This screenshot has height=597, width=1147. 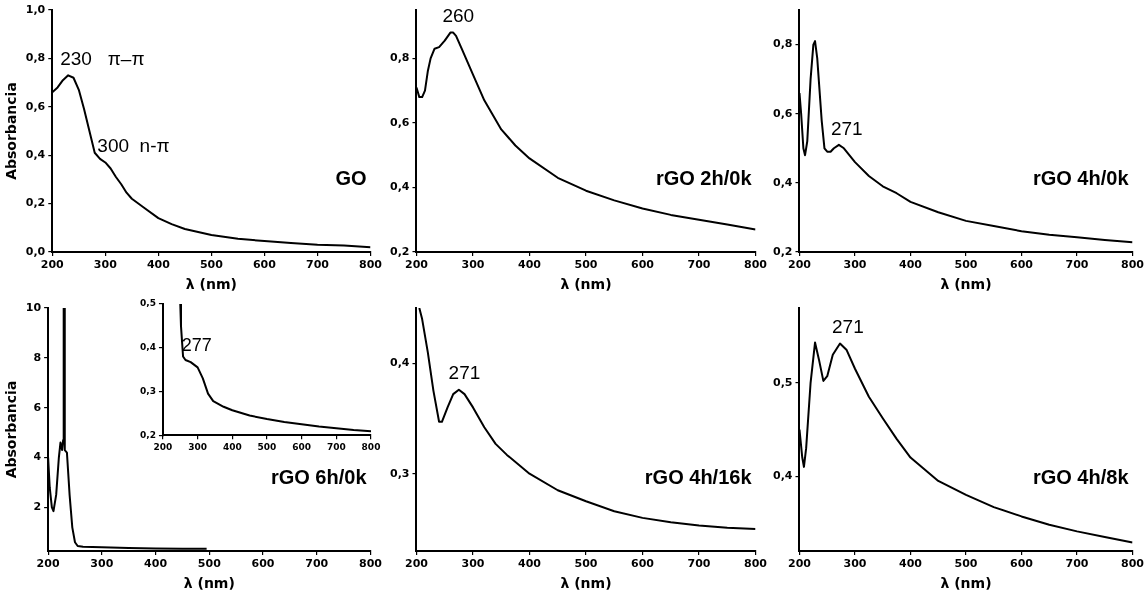 I want to click on y-tick-label: 10, so click(x=33, y=307).